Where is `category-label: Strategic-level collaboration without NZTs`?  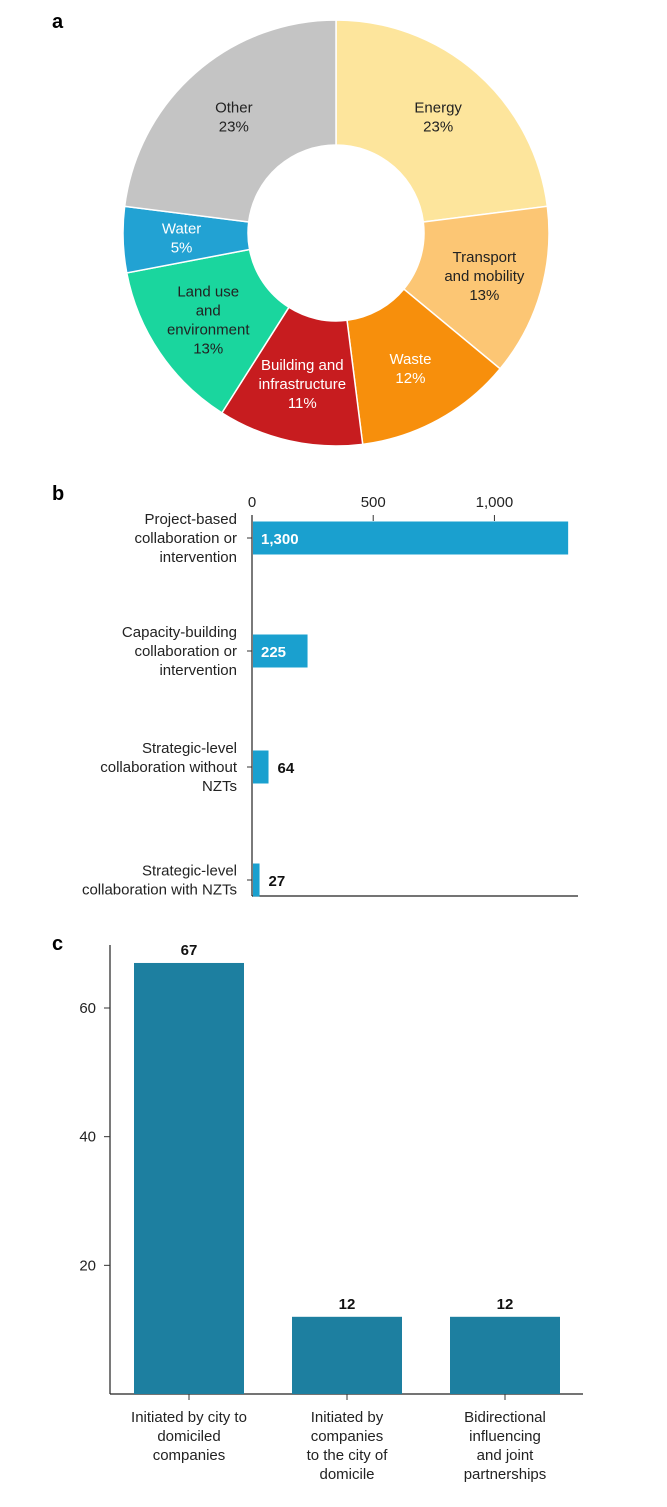 category-label: Strategic-level collaboration without NZTs is located at coordinates (169, 767).